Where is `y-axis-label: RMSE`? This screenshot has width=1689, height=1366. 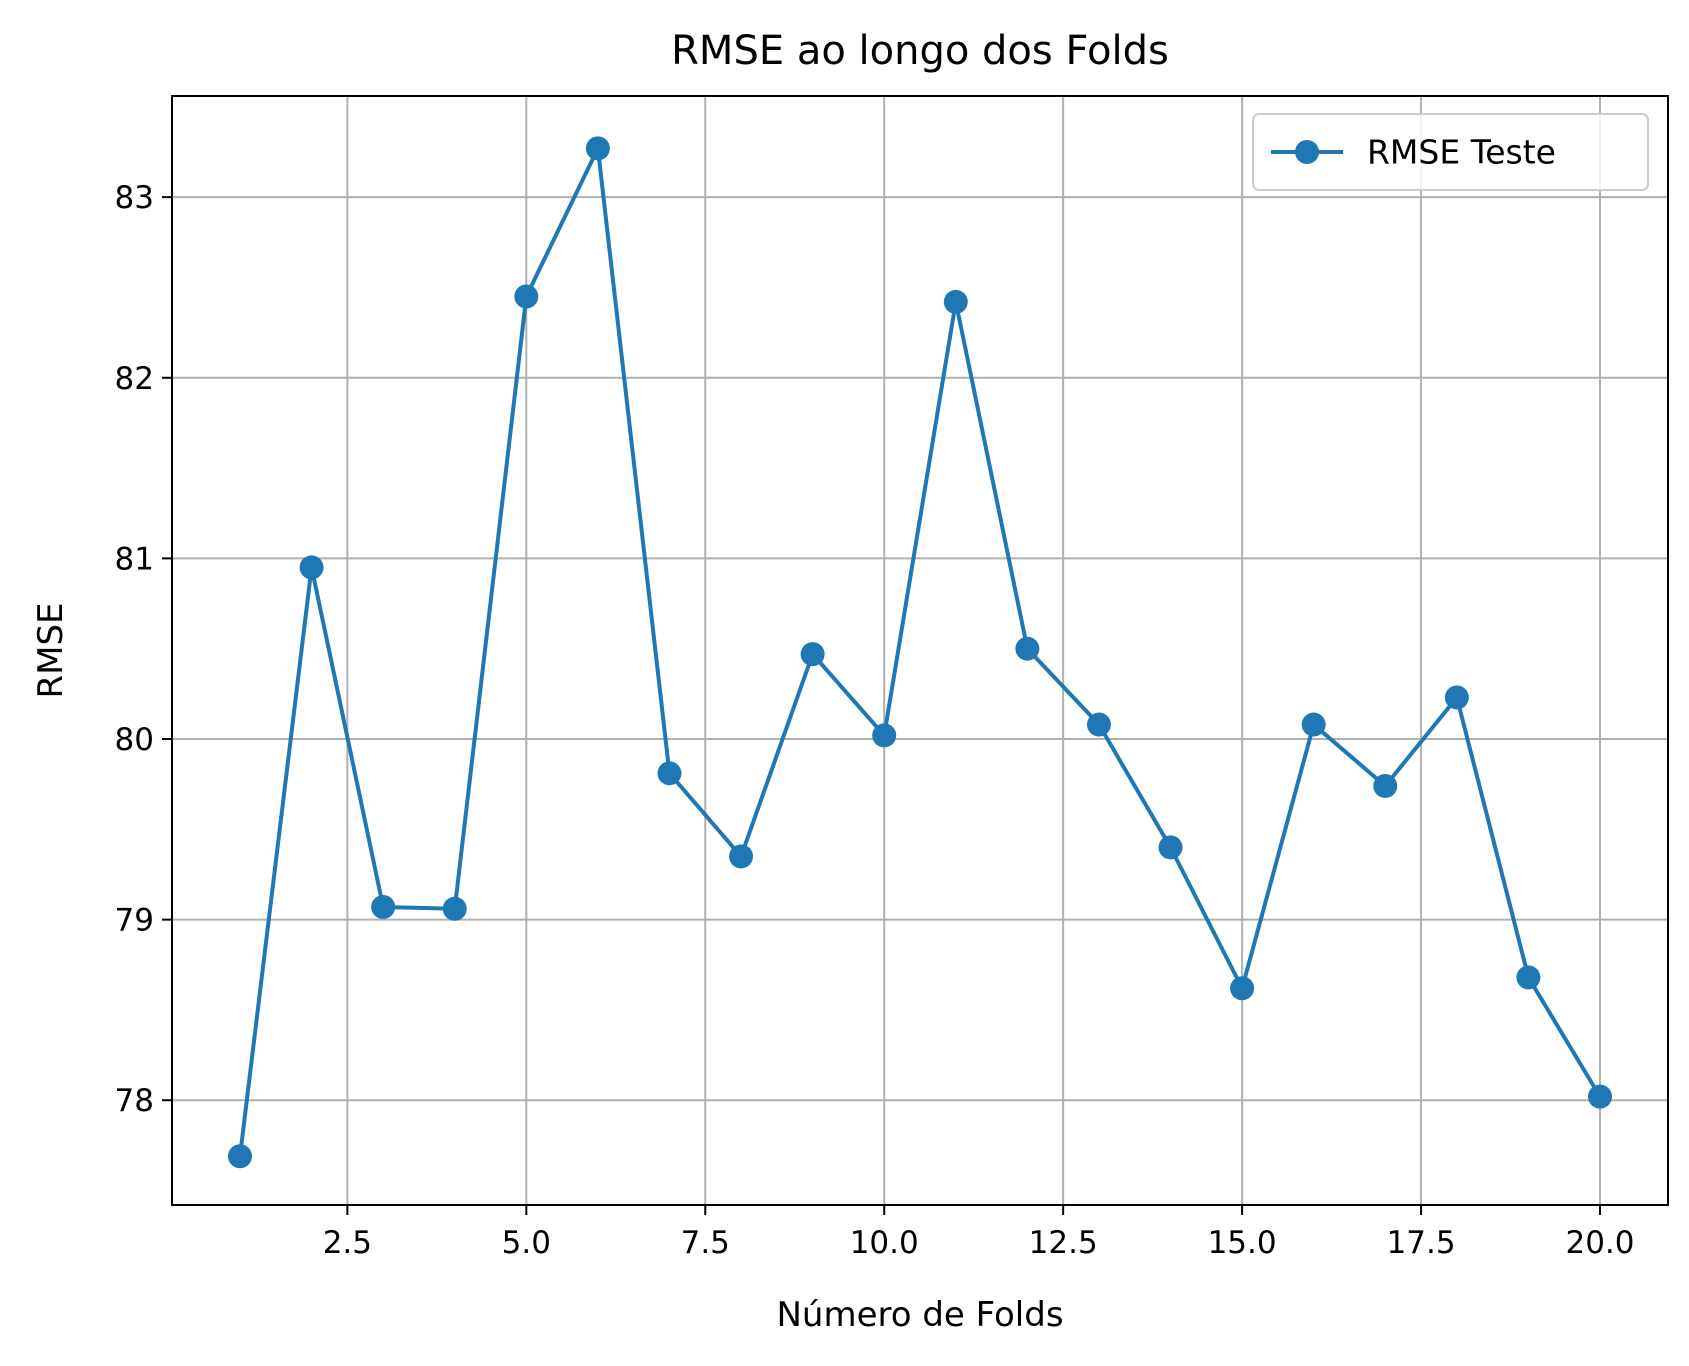
y-axis-label: RMSE is located at coordinates (51, 650).